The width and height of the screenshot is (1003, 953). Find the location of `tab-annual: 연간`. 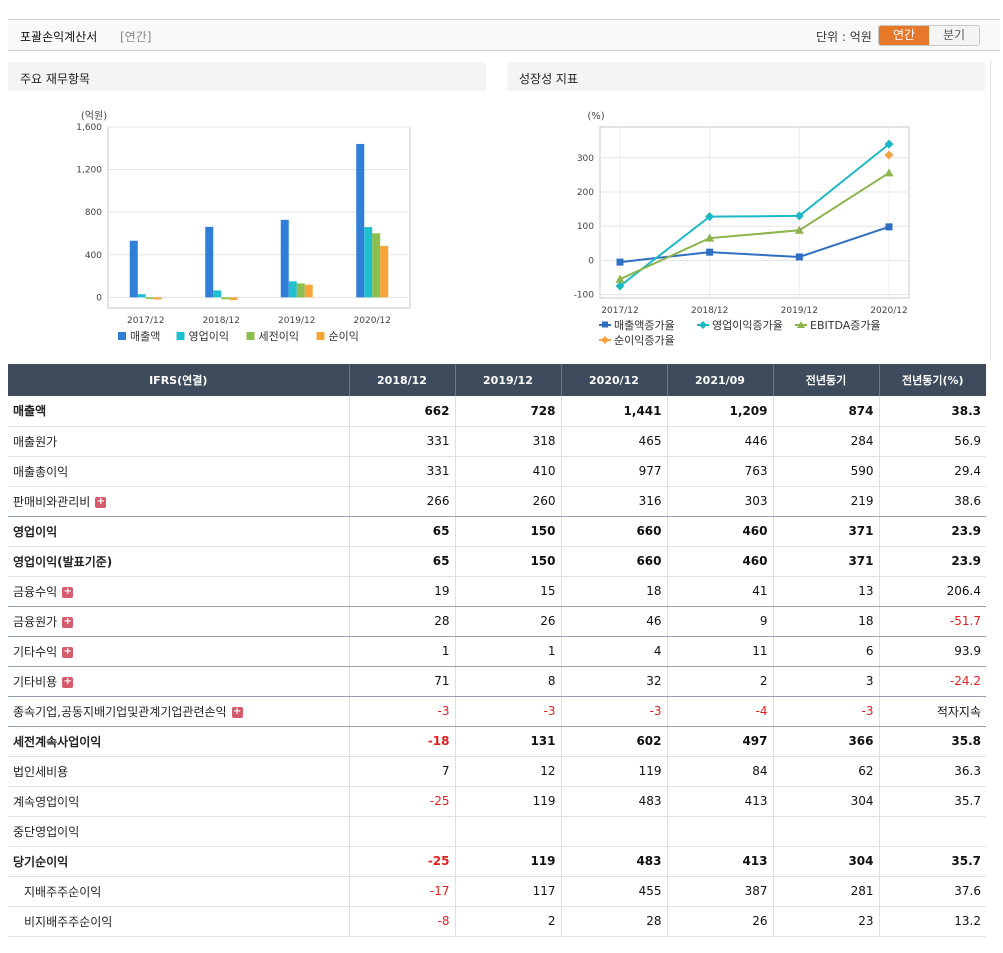

tab-annual: 연간 is located at coordinates (904, 35).